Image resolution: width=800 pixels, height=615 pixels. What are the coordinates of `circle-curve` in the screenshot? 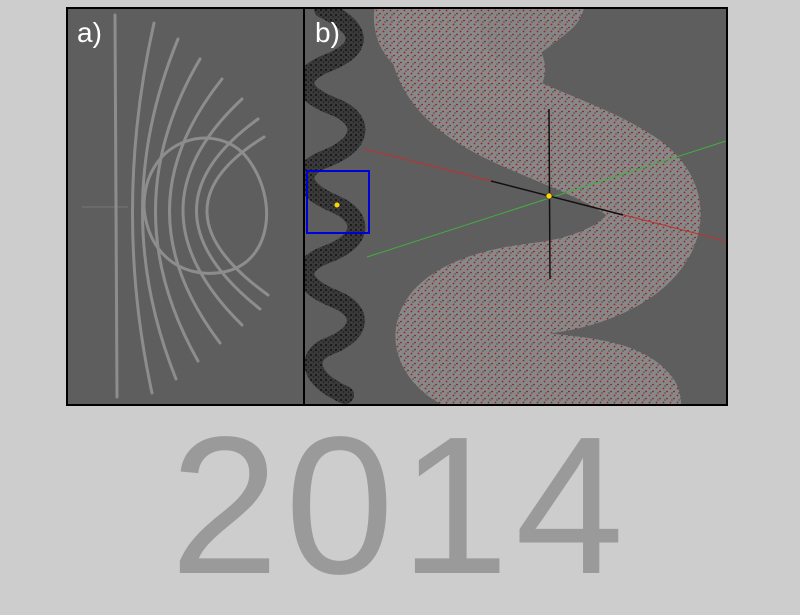 It's located at (205, 205).